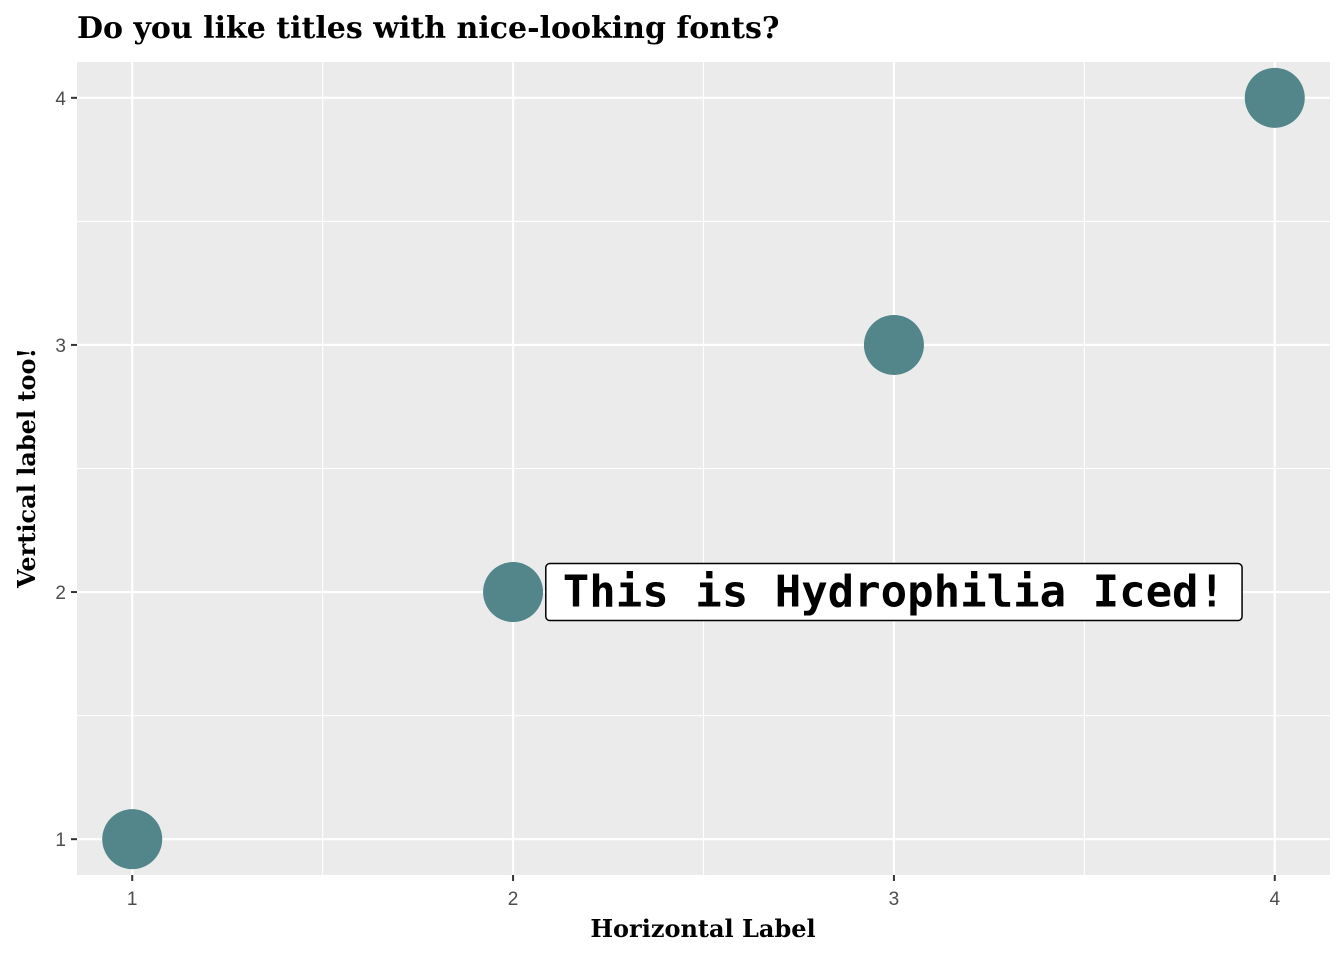 This screenshot has height=960, width=1344. I want to click on x-axis-title: Horizontal Label, so click(702, 928).